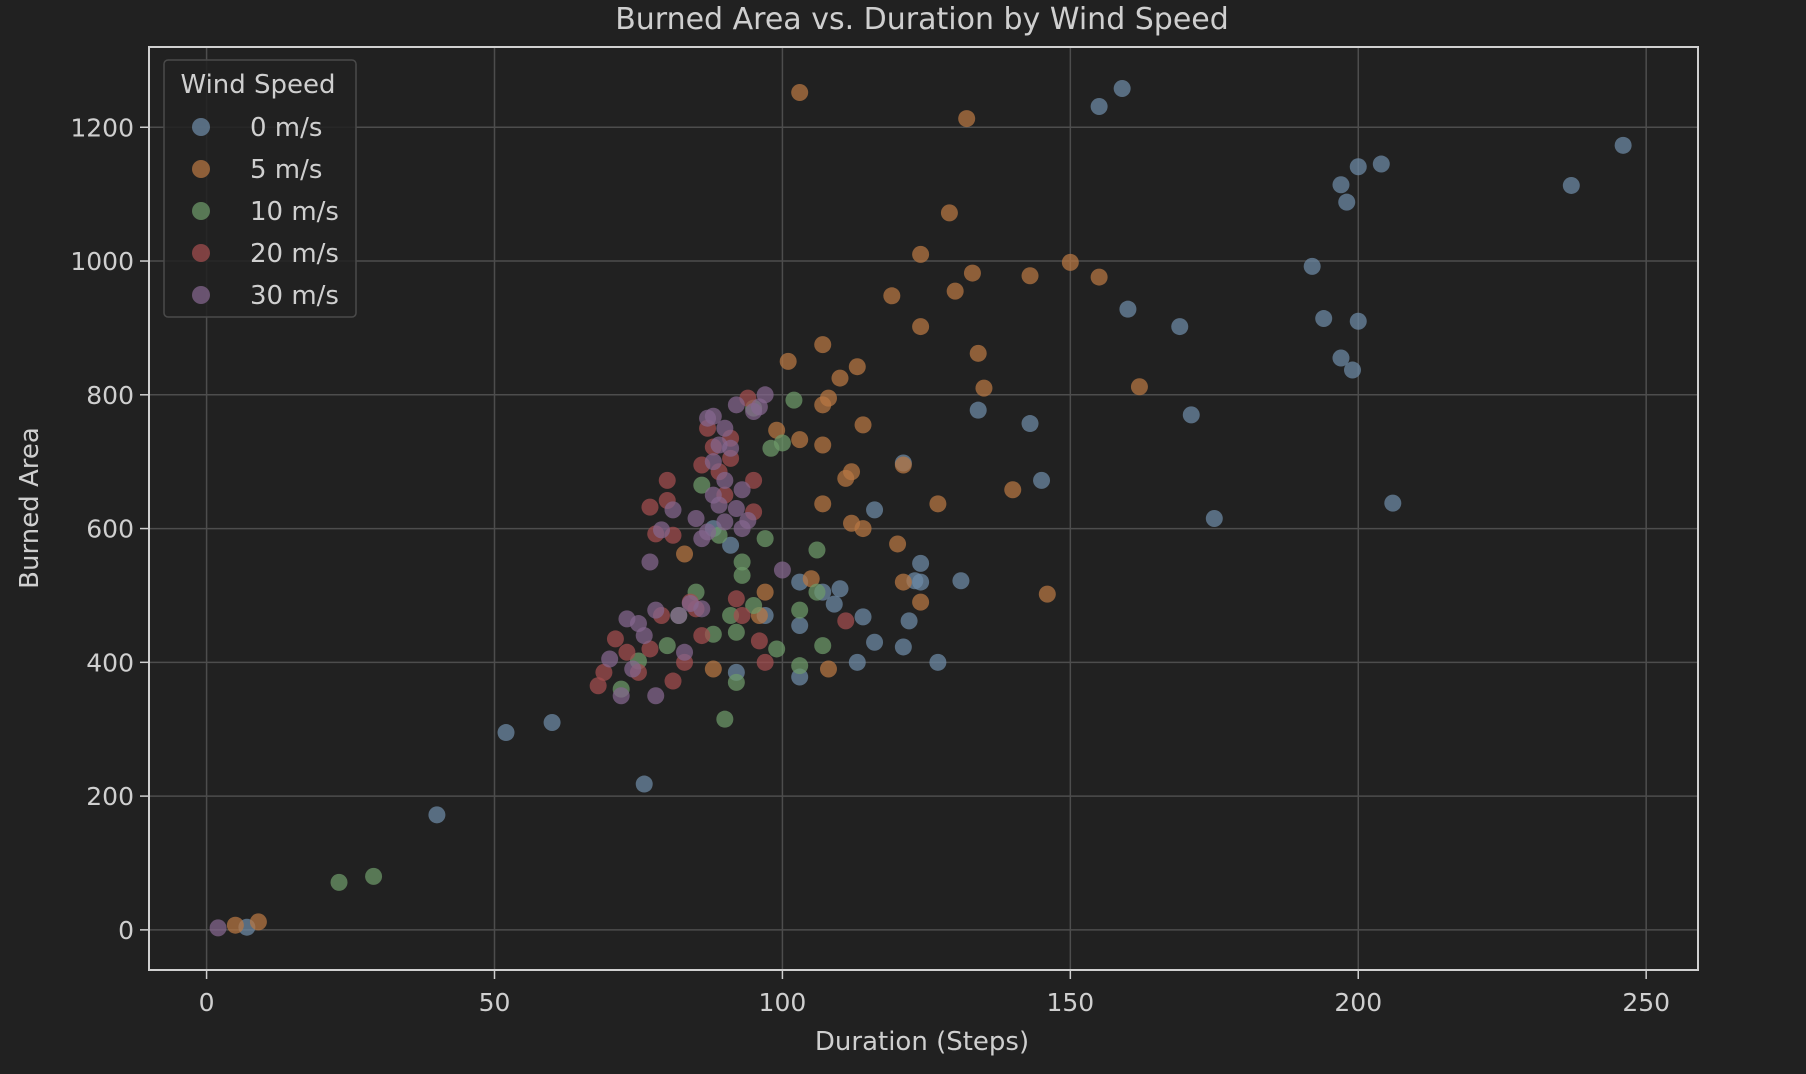 This screenshot has height=1074, width=1806. What do you see at coordinates (922, 19) in the screenshot?
I see `chart-title: Burned Area vs. Duration by Wind Speed` at bounding box center [922, 19].